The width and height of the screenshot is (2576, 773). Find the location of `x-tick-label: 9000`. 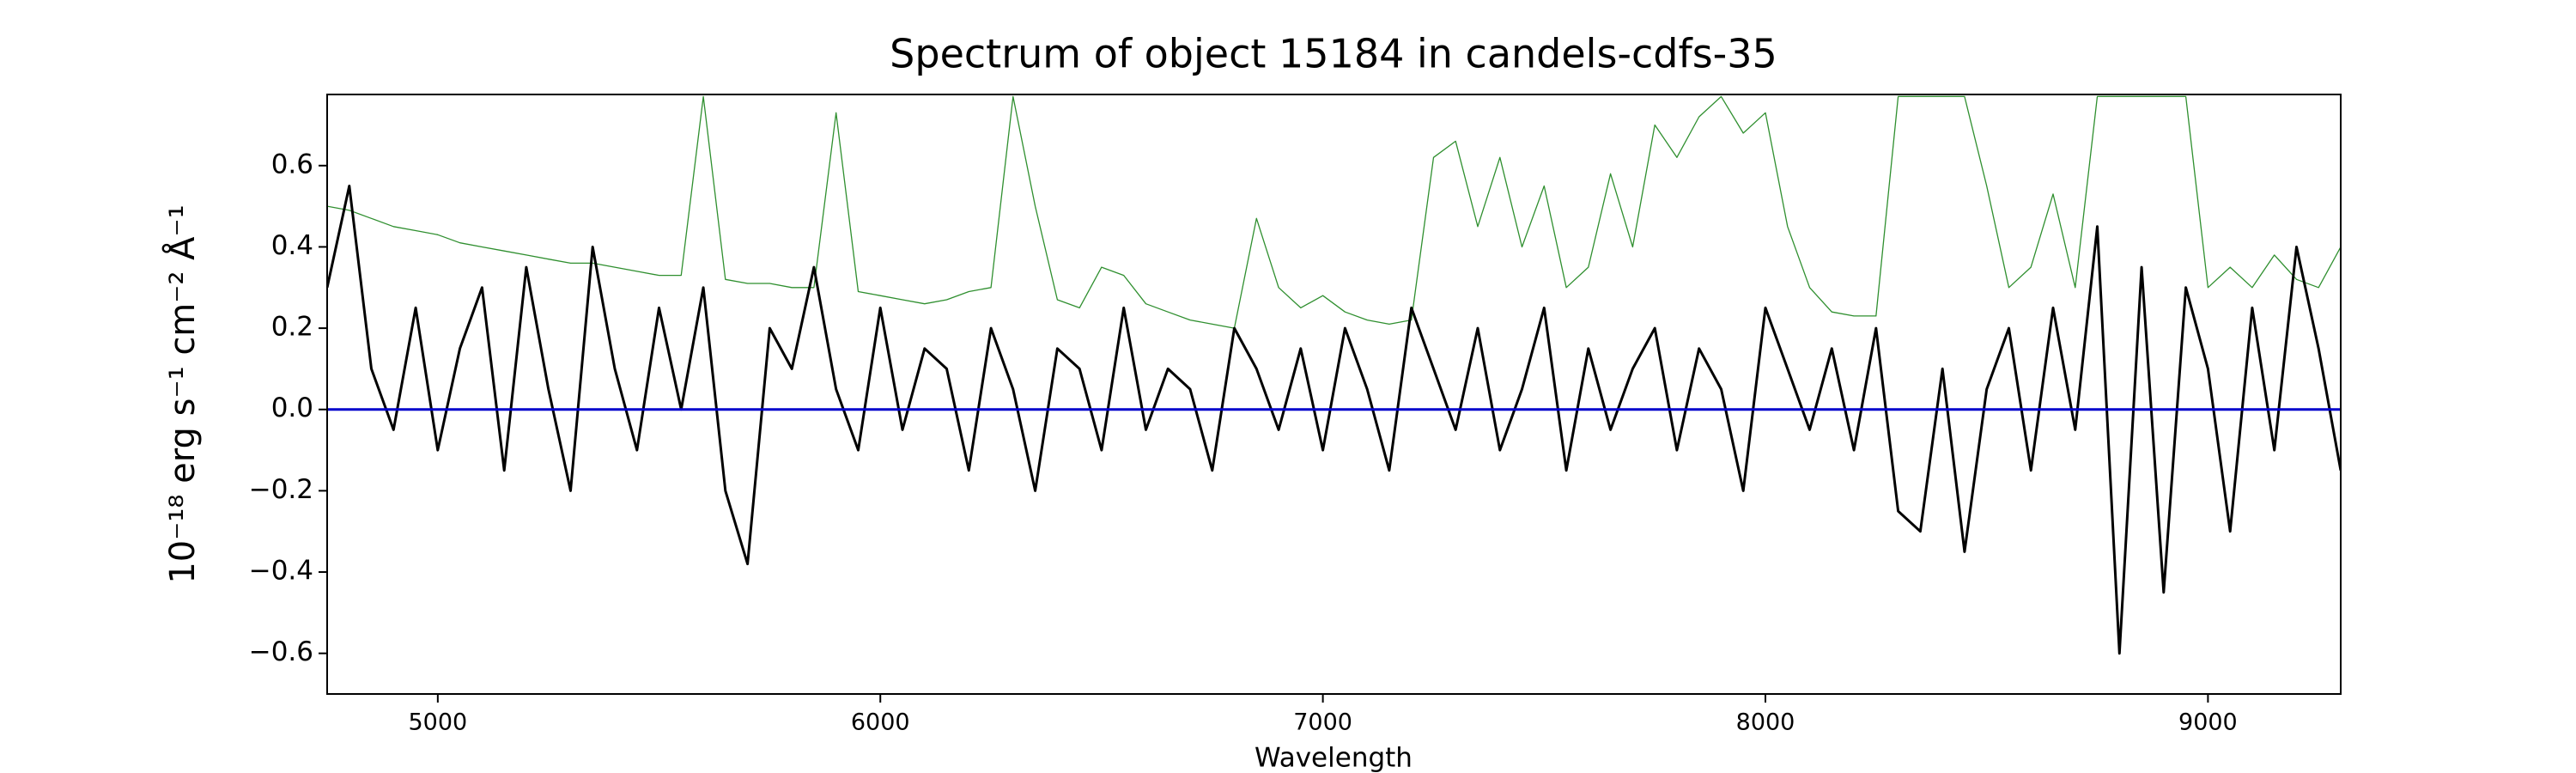

x-tick-label: 9000 is located at coordinates (2208, 722).